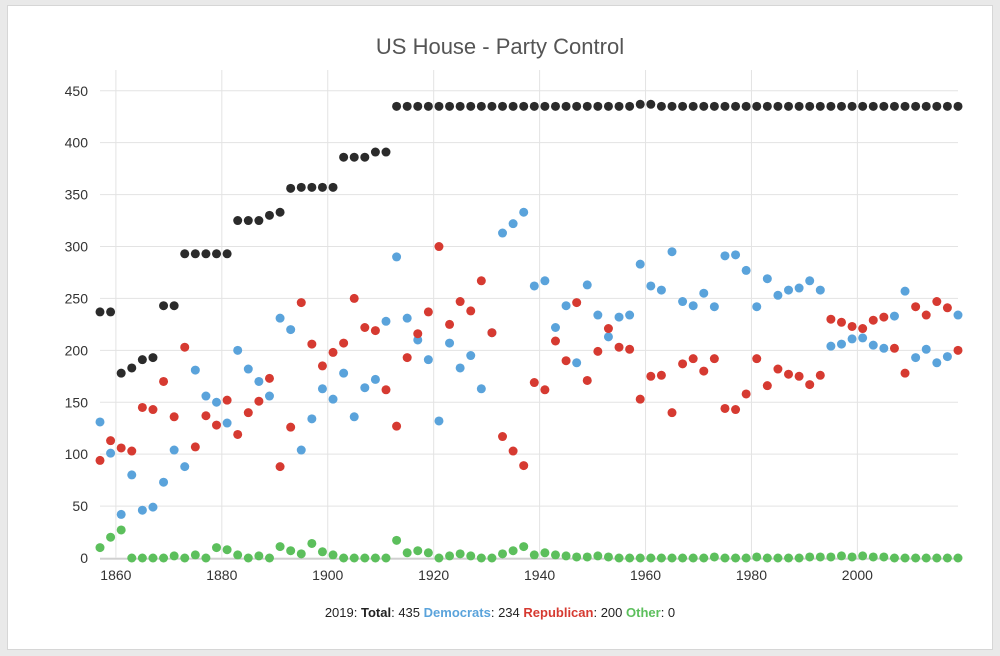 Image resolution: width=1000 pixels, height=656 pixels. What do you see at coordinates (77, 247) in the screenshot?
I see `y-tick-label: 300` at bounding box center [77, 247].